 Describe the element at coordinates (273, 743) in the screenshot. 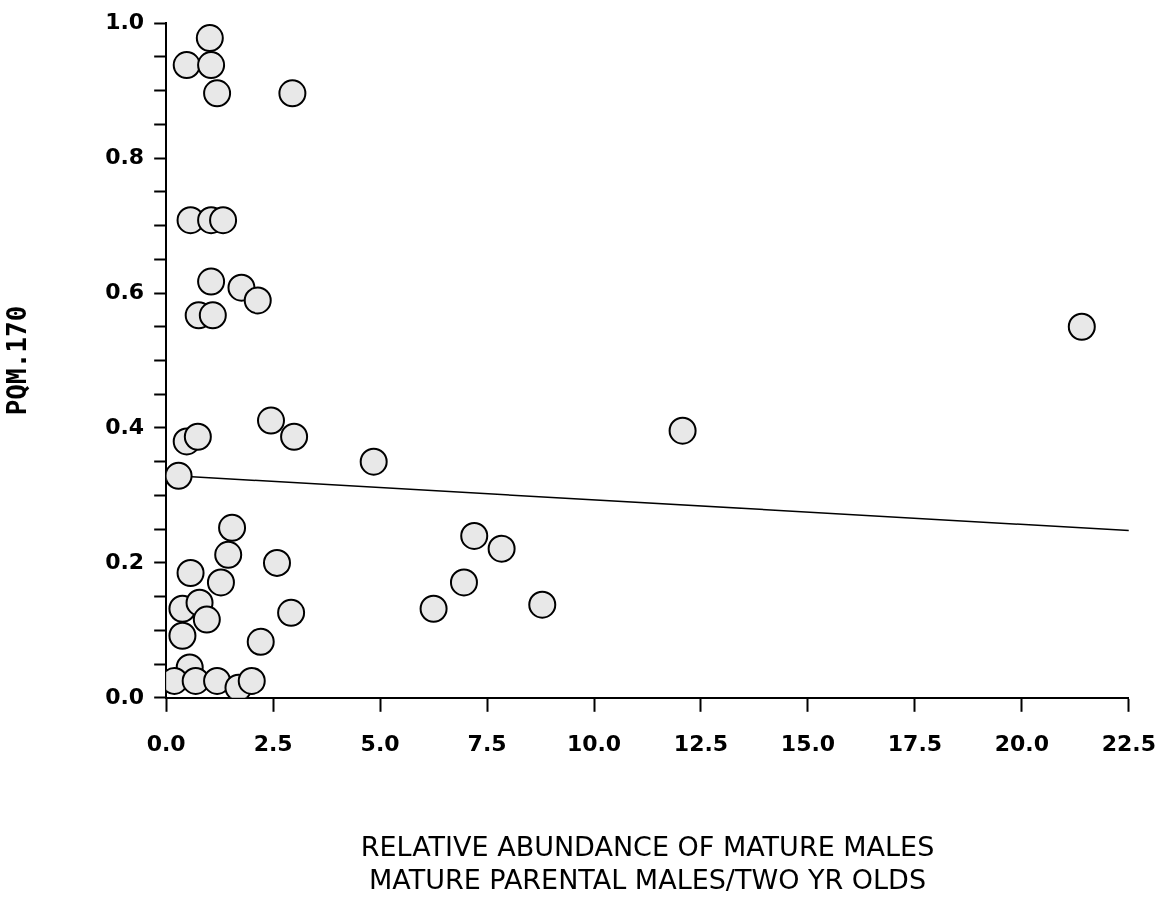

I see `x-tick-label: 2.5` at that location.